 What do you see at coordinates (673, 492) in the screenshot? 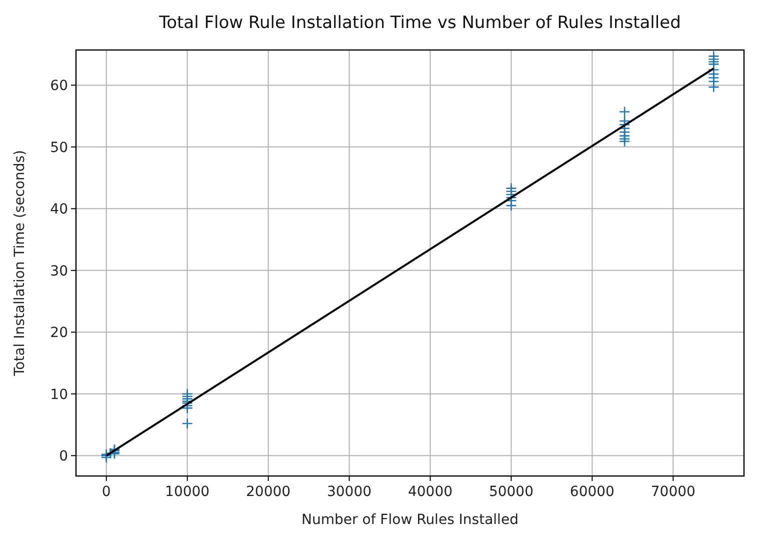
I see `x-tick-label: 70000` at bounding box center [673, 492].